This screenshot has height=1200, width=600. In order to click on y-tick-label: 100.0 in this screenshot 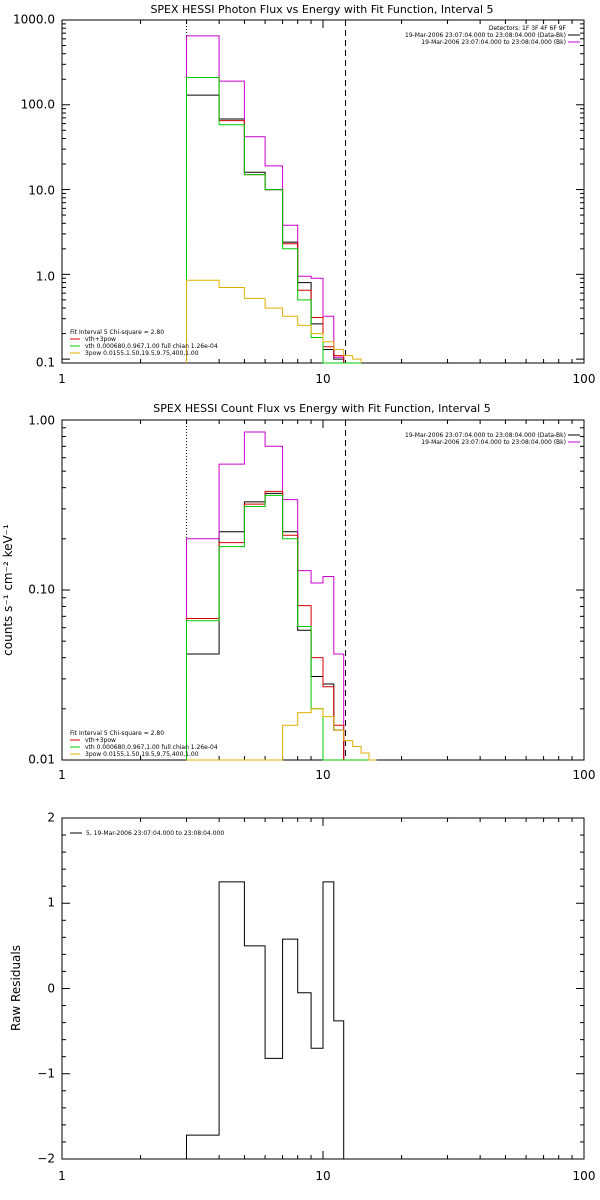, I will do `click(38, 105)`.